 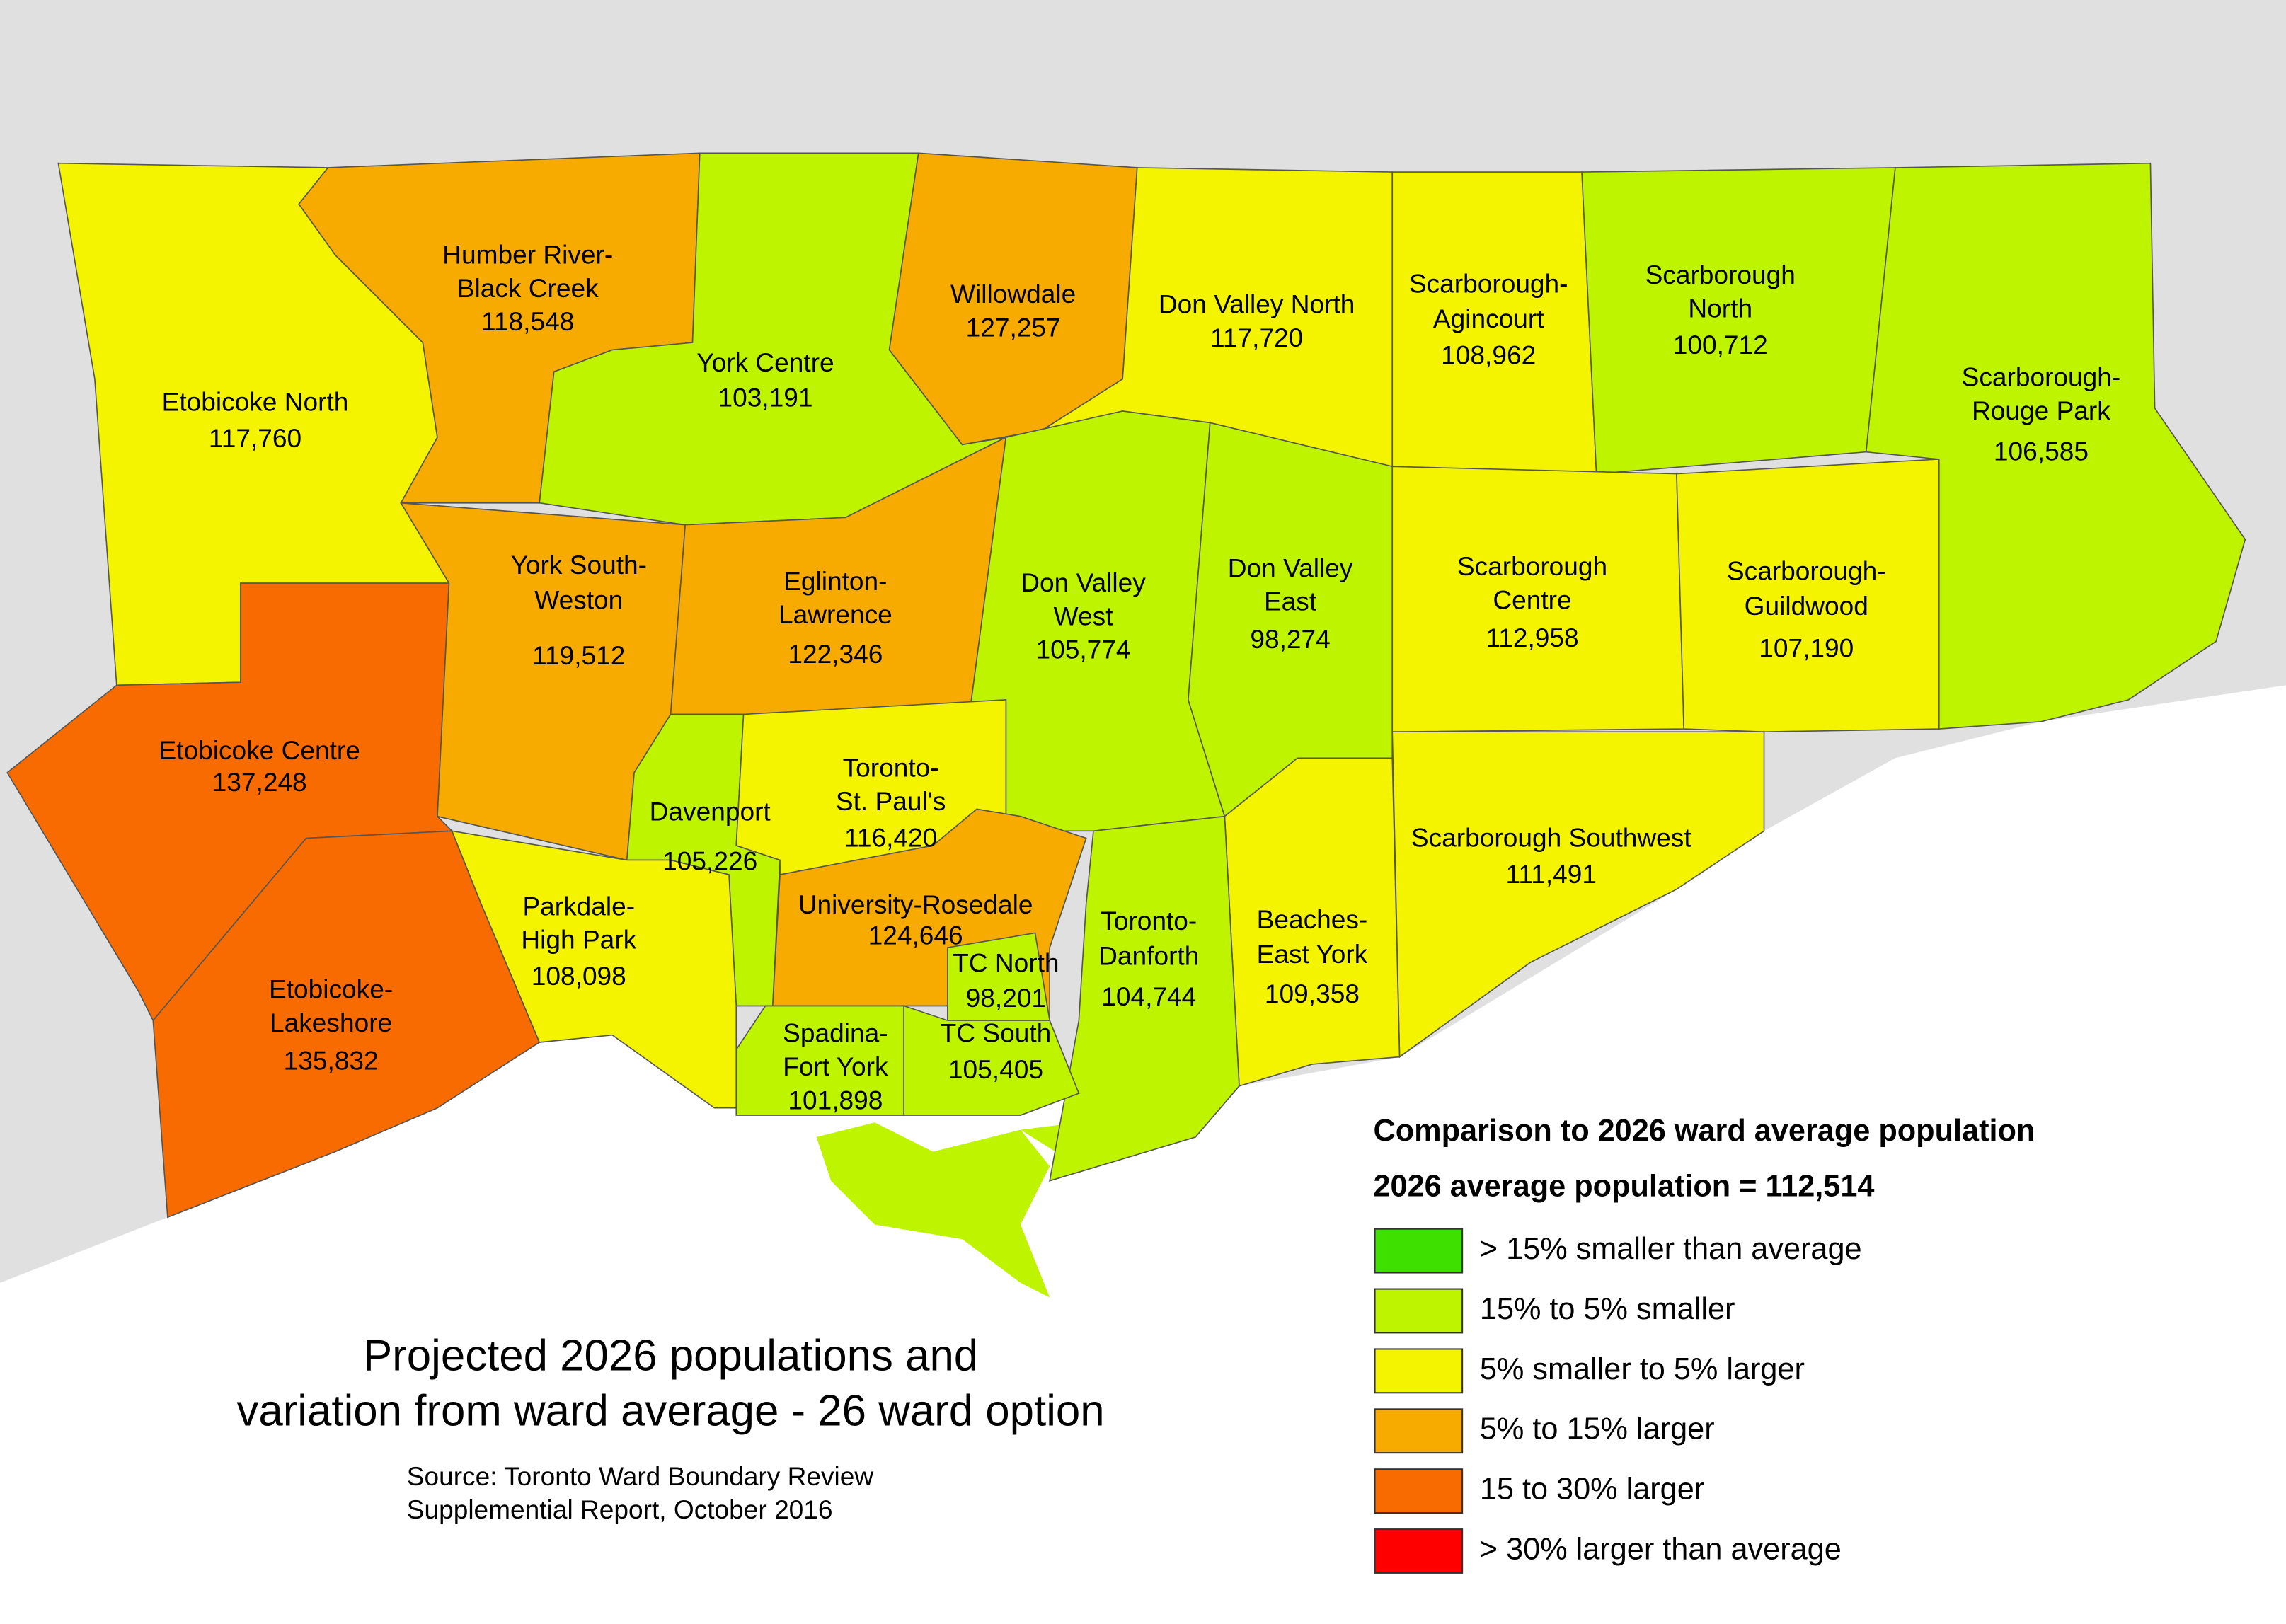 What do you see at coordinates (1807, 606) in the screenshot?
I see `ward-name: Guildwood` at bounding box center [1807, 606].